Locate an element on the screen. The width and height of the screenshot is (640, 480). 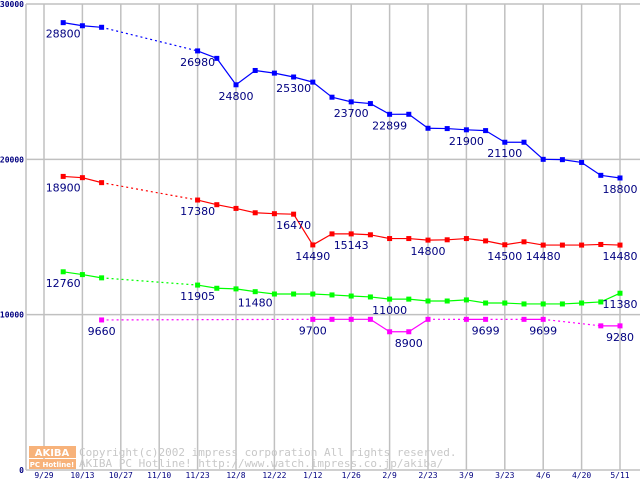
x-tick-label: 11/10 is located at coordinates (159, 475).